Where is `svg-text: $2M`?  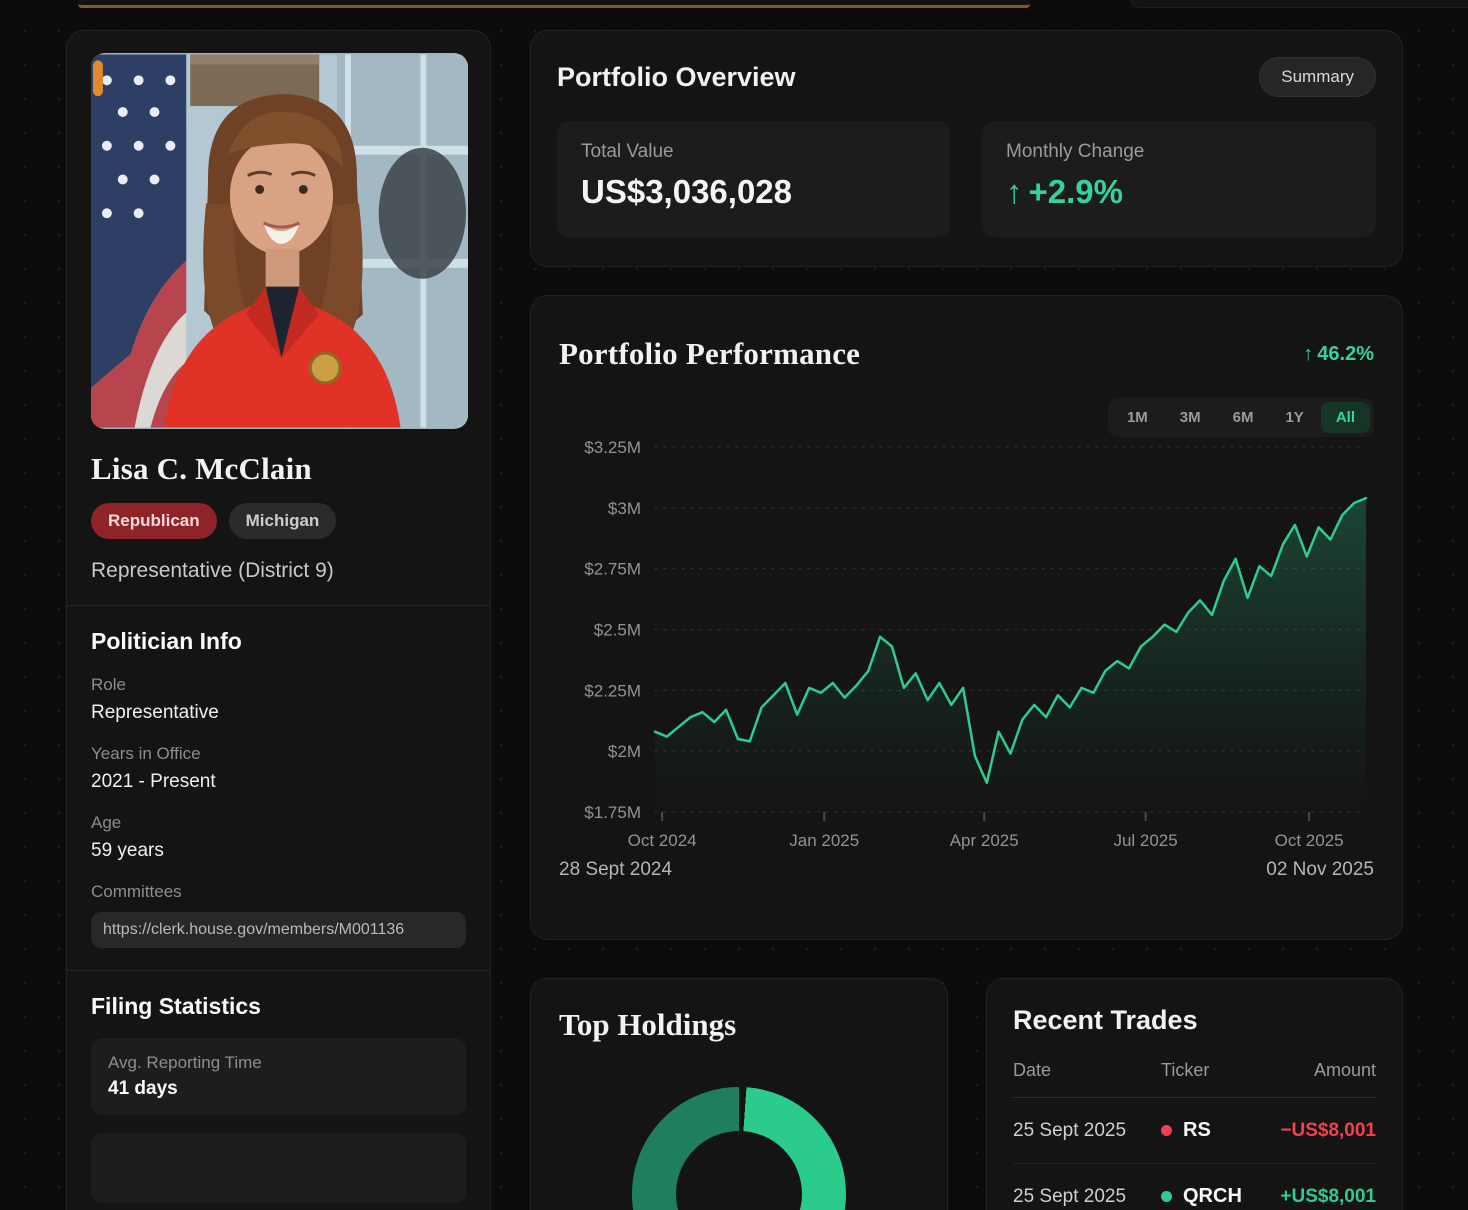 svg-text: $2M is located at coordinates (624, 751).